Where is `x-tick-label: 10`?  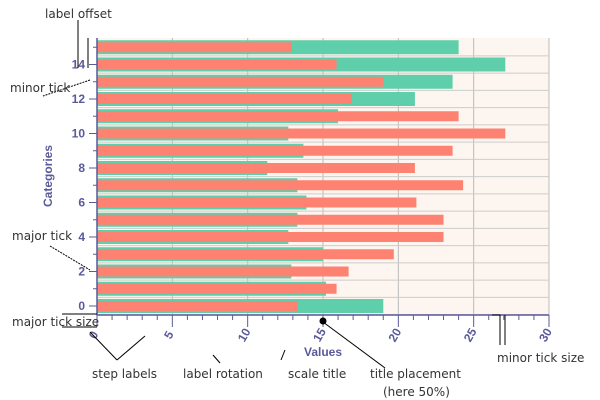
x-tick-label: 10 is located at coordinates (244, 334).